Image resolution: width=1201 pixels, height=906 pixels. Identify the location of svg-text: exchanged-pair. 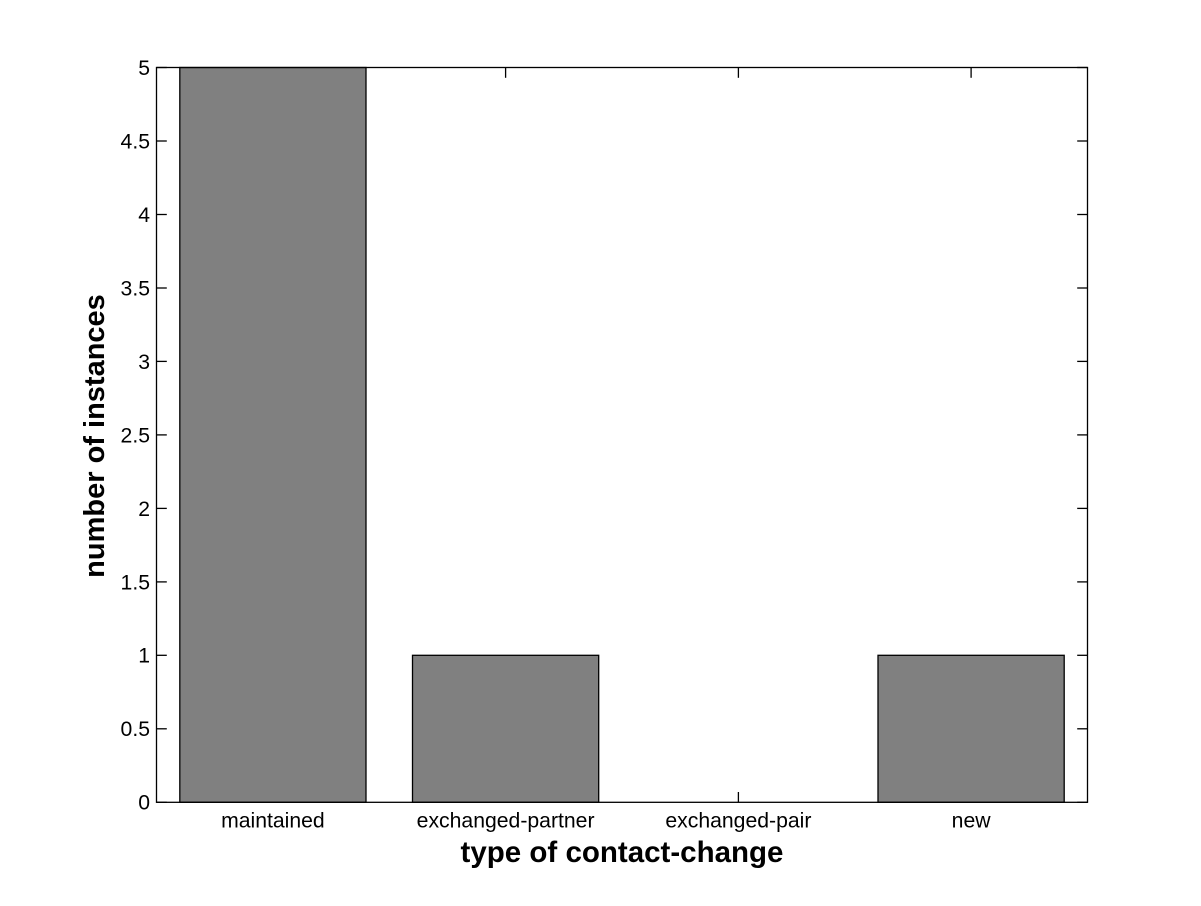
(738, 821).